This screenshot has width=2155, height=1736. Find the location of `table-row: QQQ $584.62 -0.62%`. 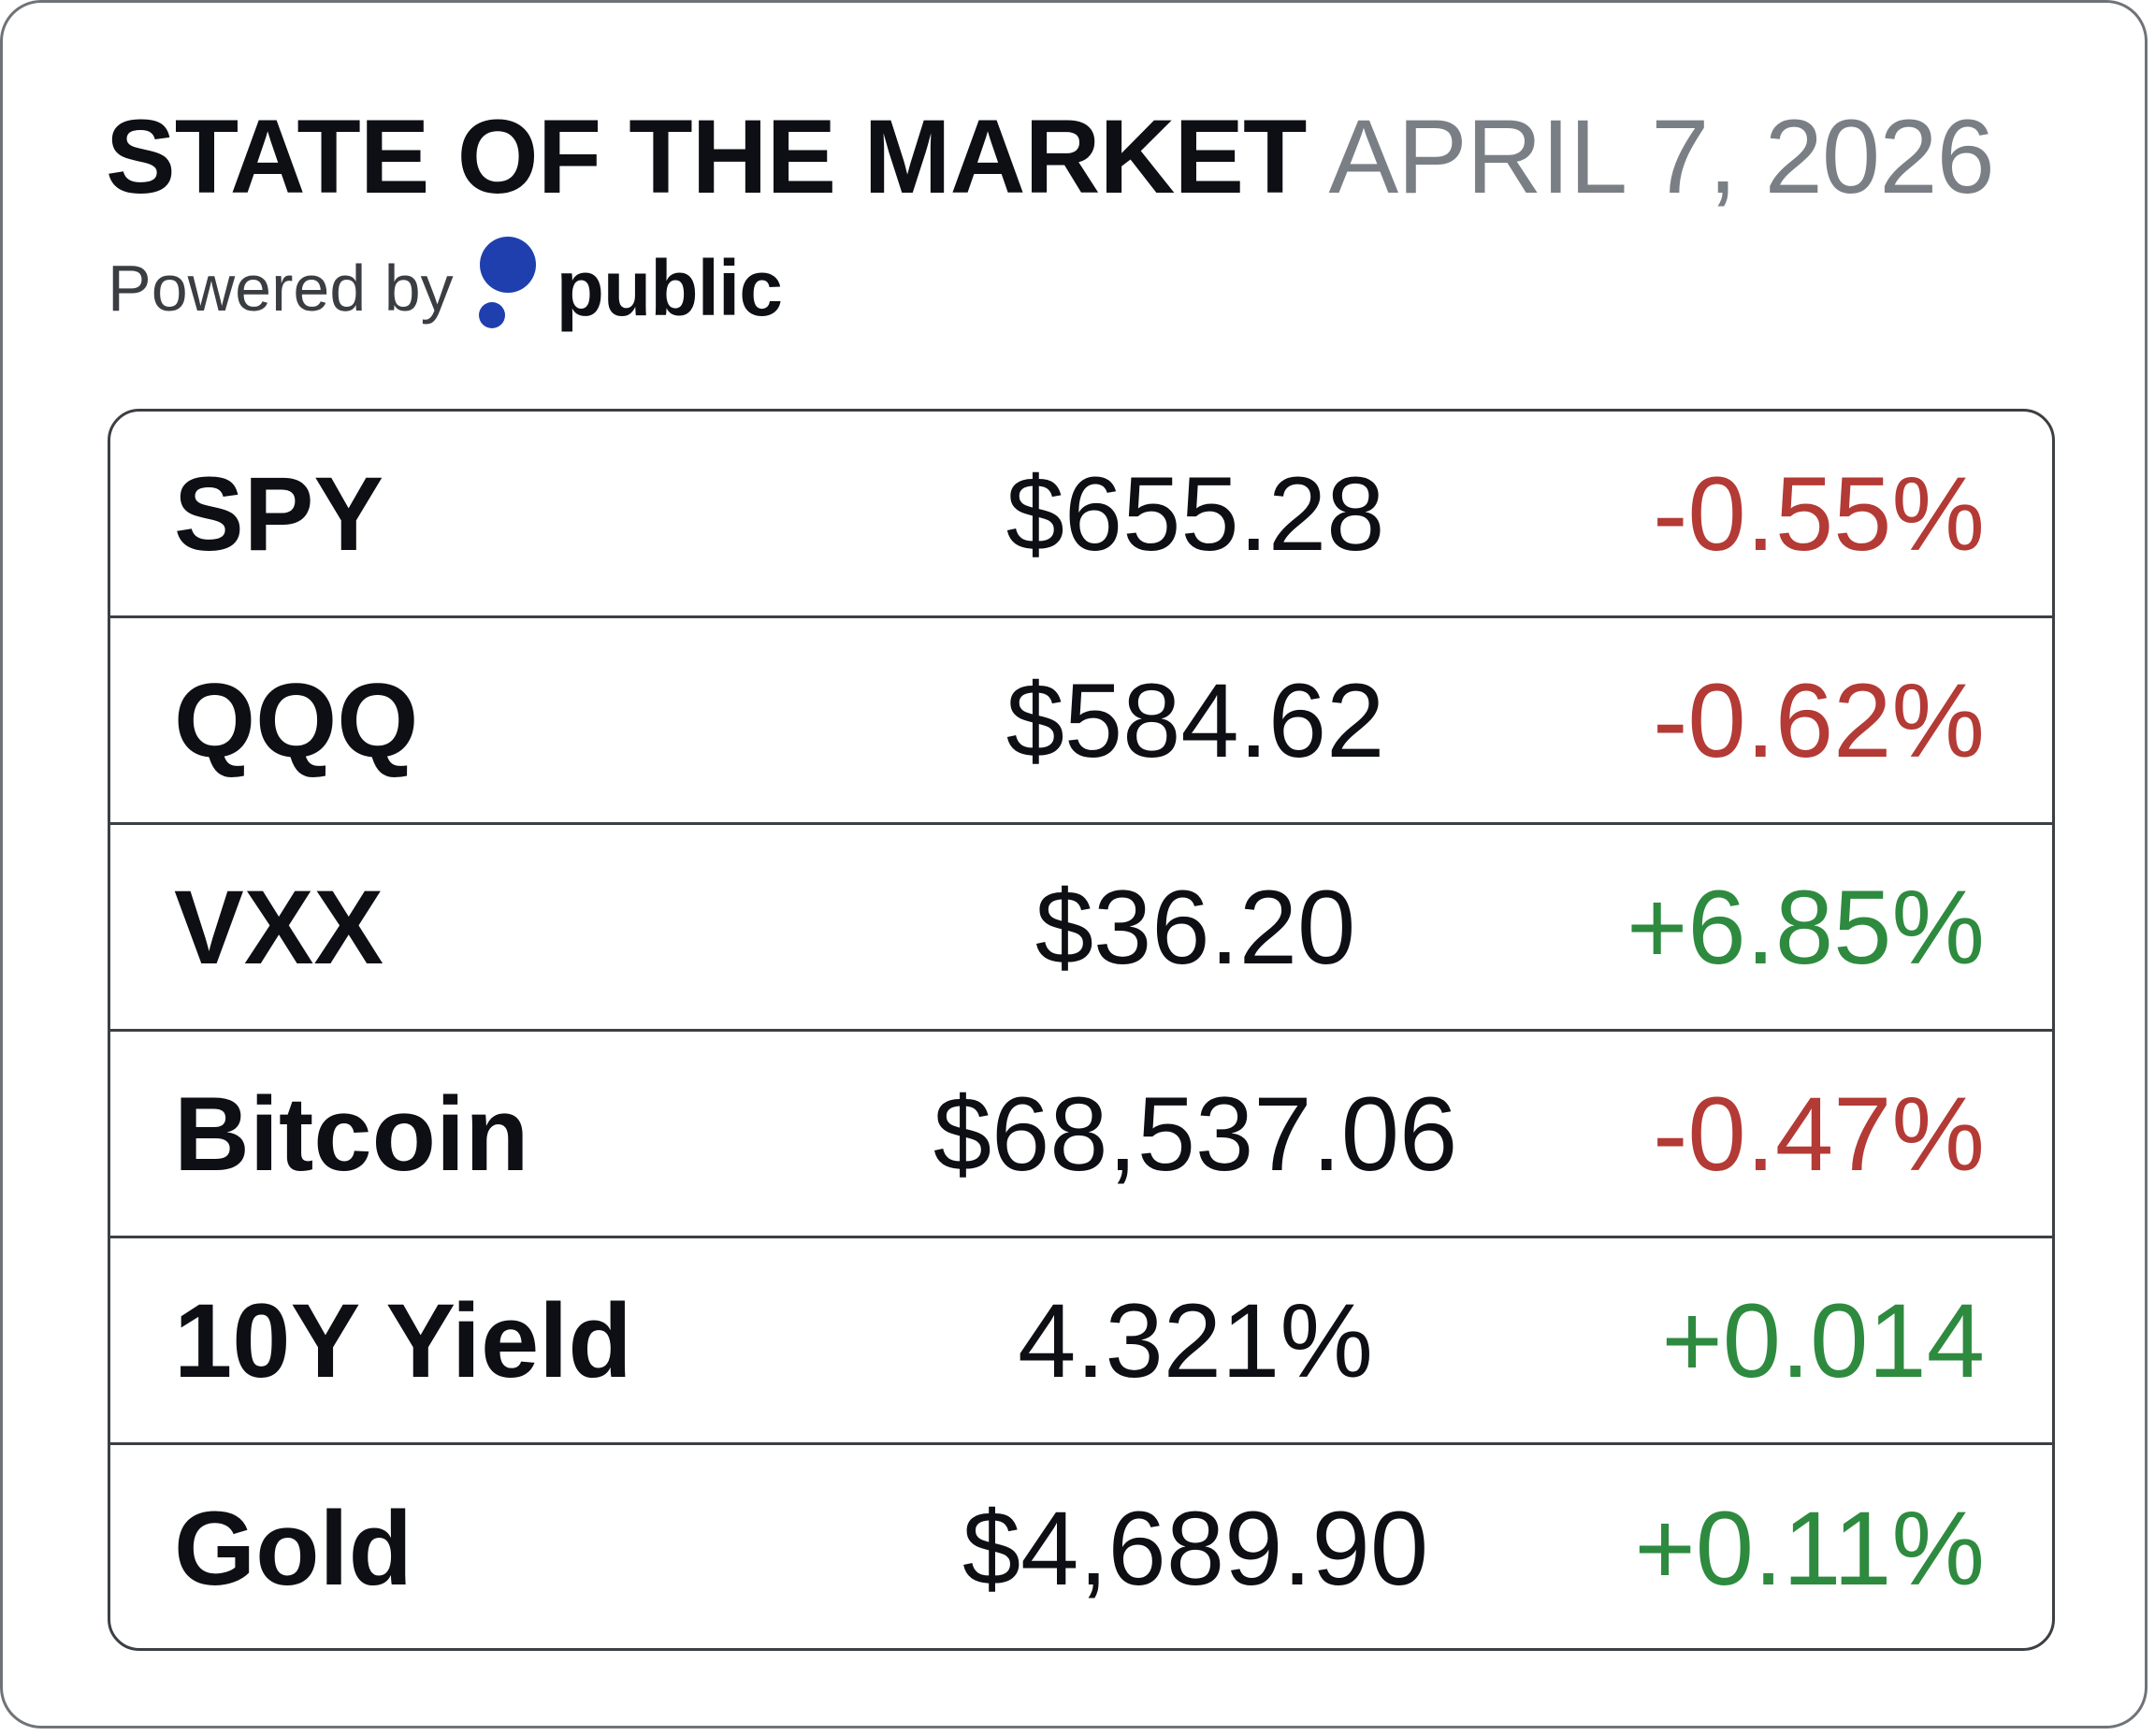

table-row: QQQ $584.62 -0.62% is located at coordinates (1081, 721).